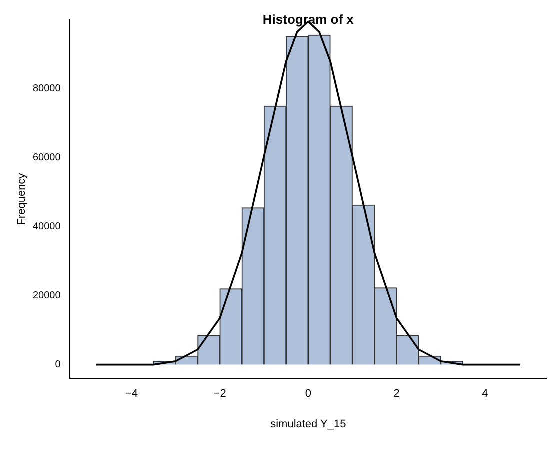  What do you see at coordinates (47, 296) in the screenshot?
I see `y-tick-label: 20000` at bounding box center [47, 296].